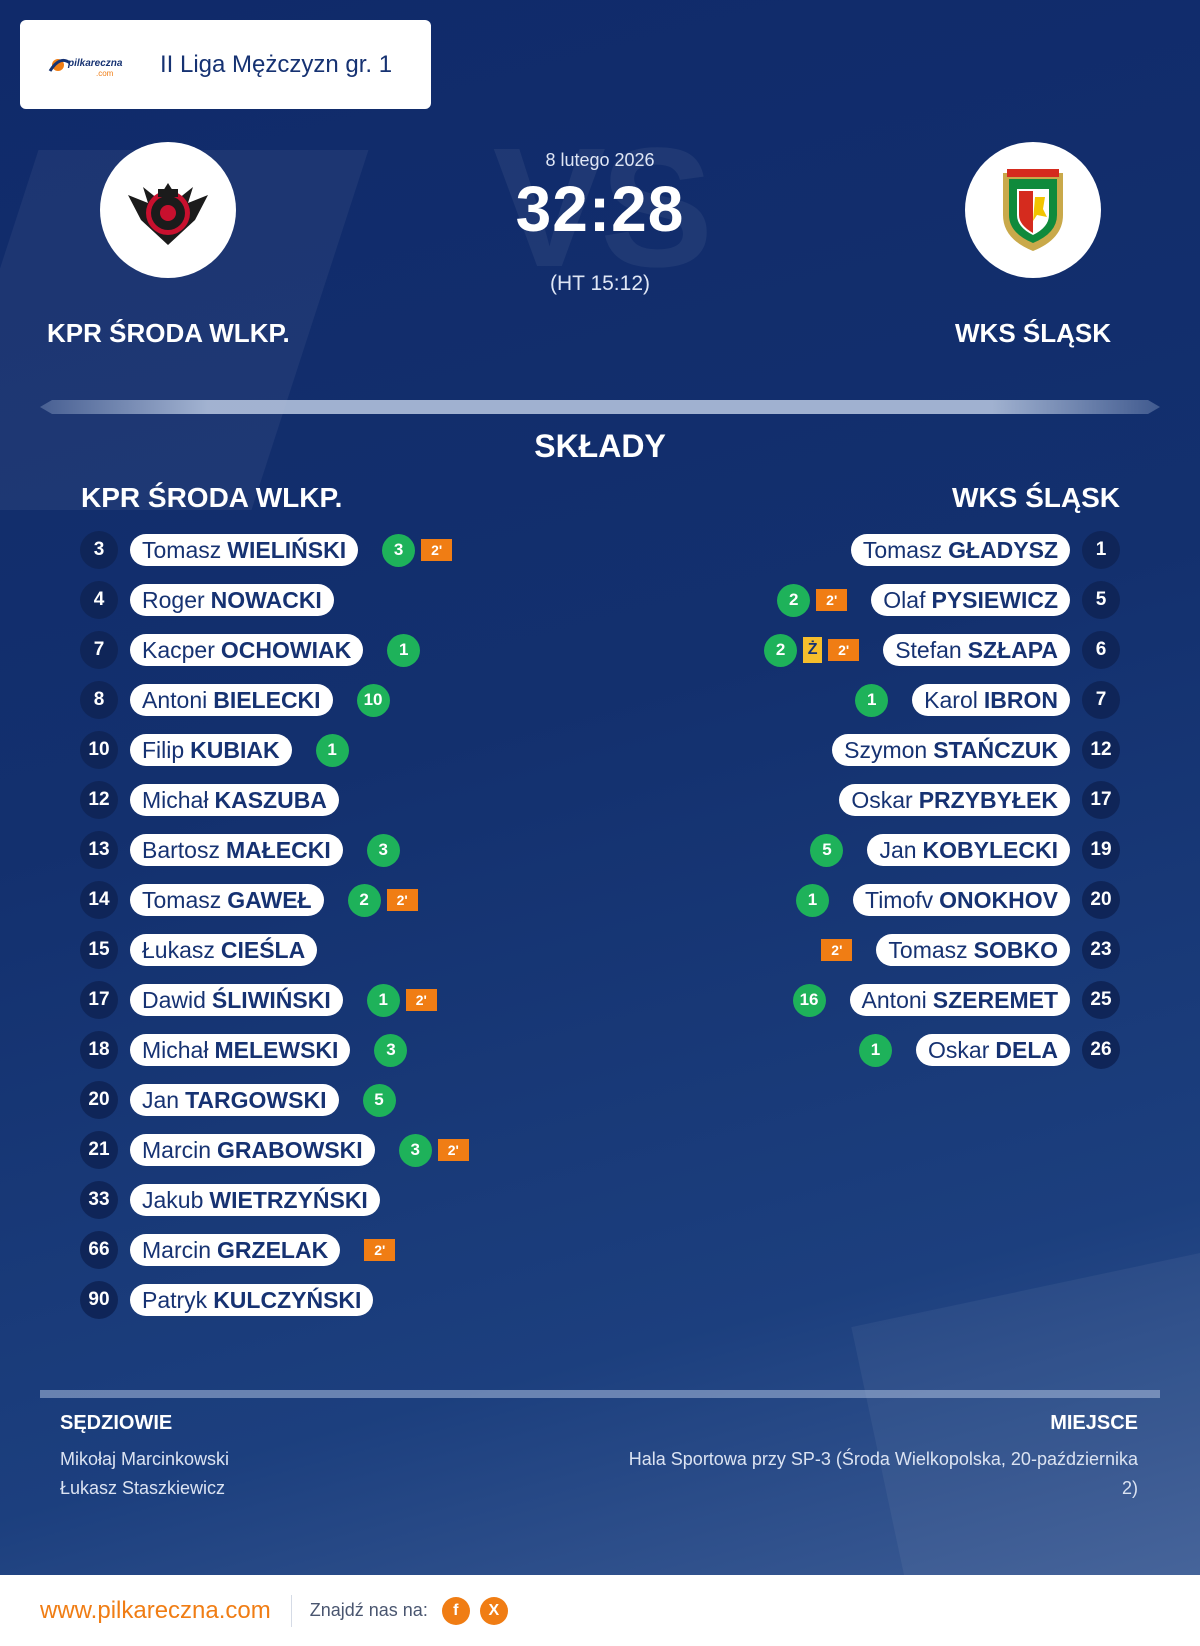 Image resolution: width=1200 pixels, height=1646 pixels. Describe the element at coordinates (173, 599) in the screenshot. I see `player-first-name: Roger` at that location.